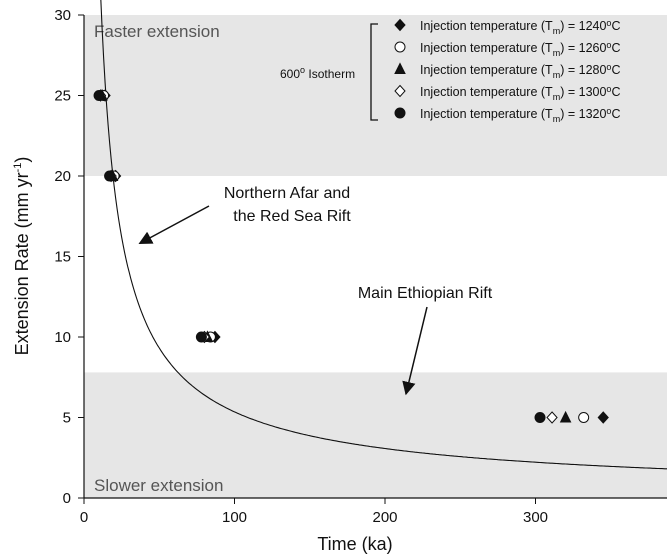 The image size is (667, 557). What do you see at coordinates (62, 257) in the screenshot?
I see `y-tick-label-3: 15` at bounding box center [62, 257].